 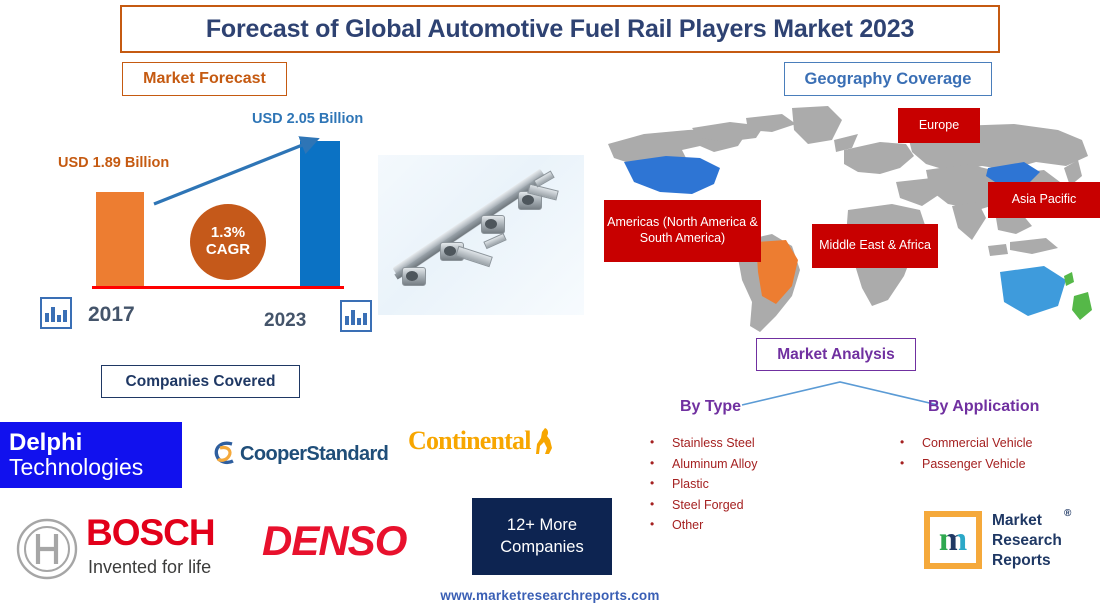 I want to click on growth-arrow-icon, so click(x=236, y=171).